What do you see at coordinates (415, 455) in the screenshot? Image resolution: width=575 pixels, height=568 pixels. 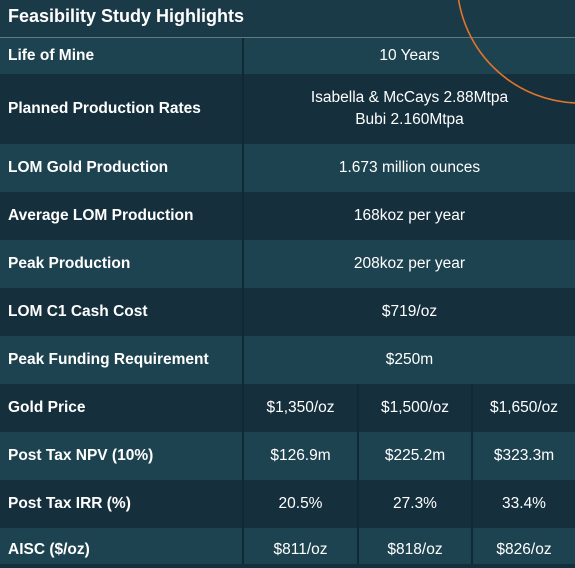 I see `table-cell: $225.2m` at bounding box center [415, 455].